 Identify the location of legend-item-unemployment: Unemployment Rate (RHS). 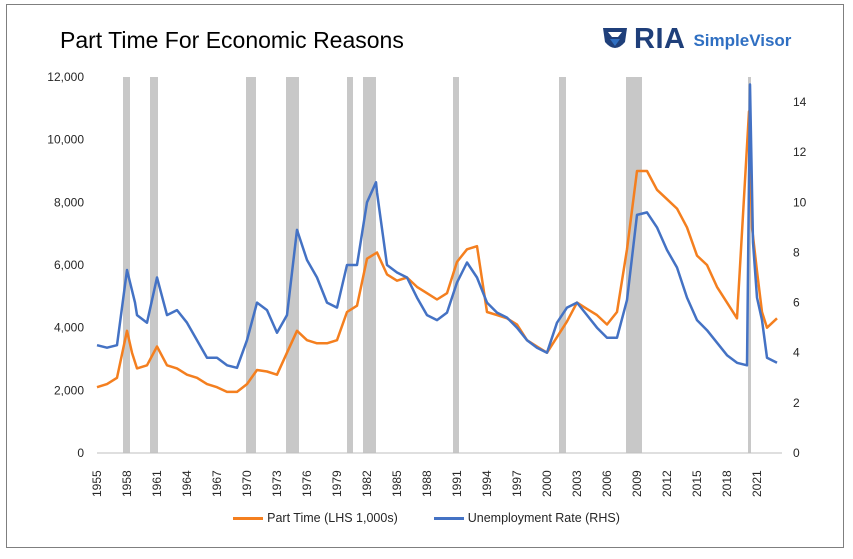
(526, 518).